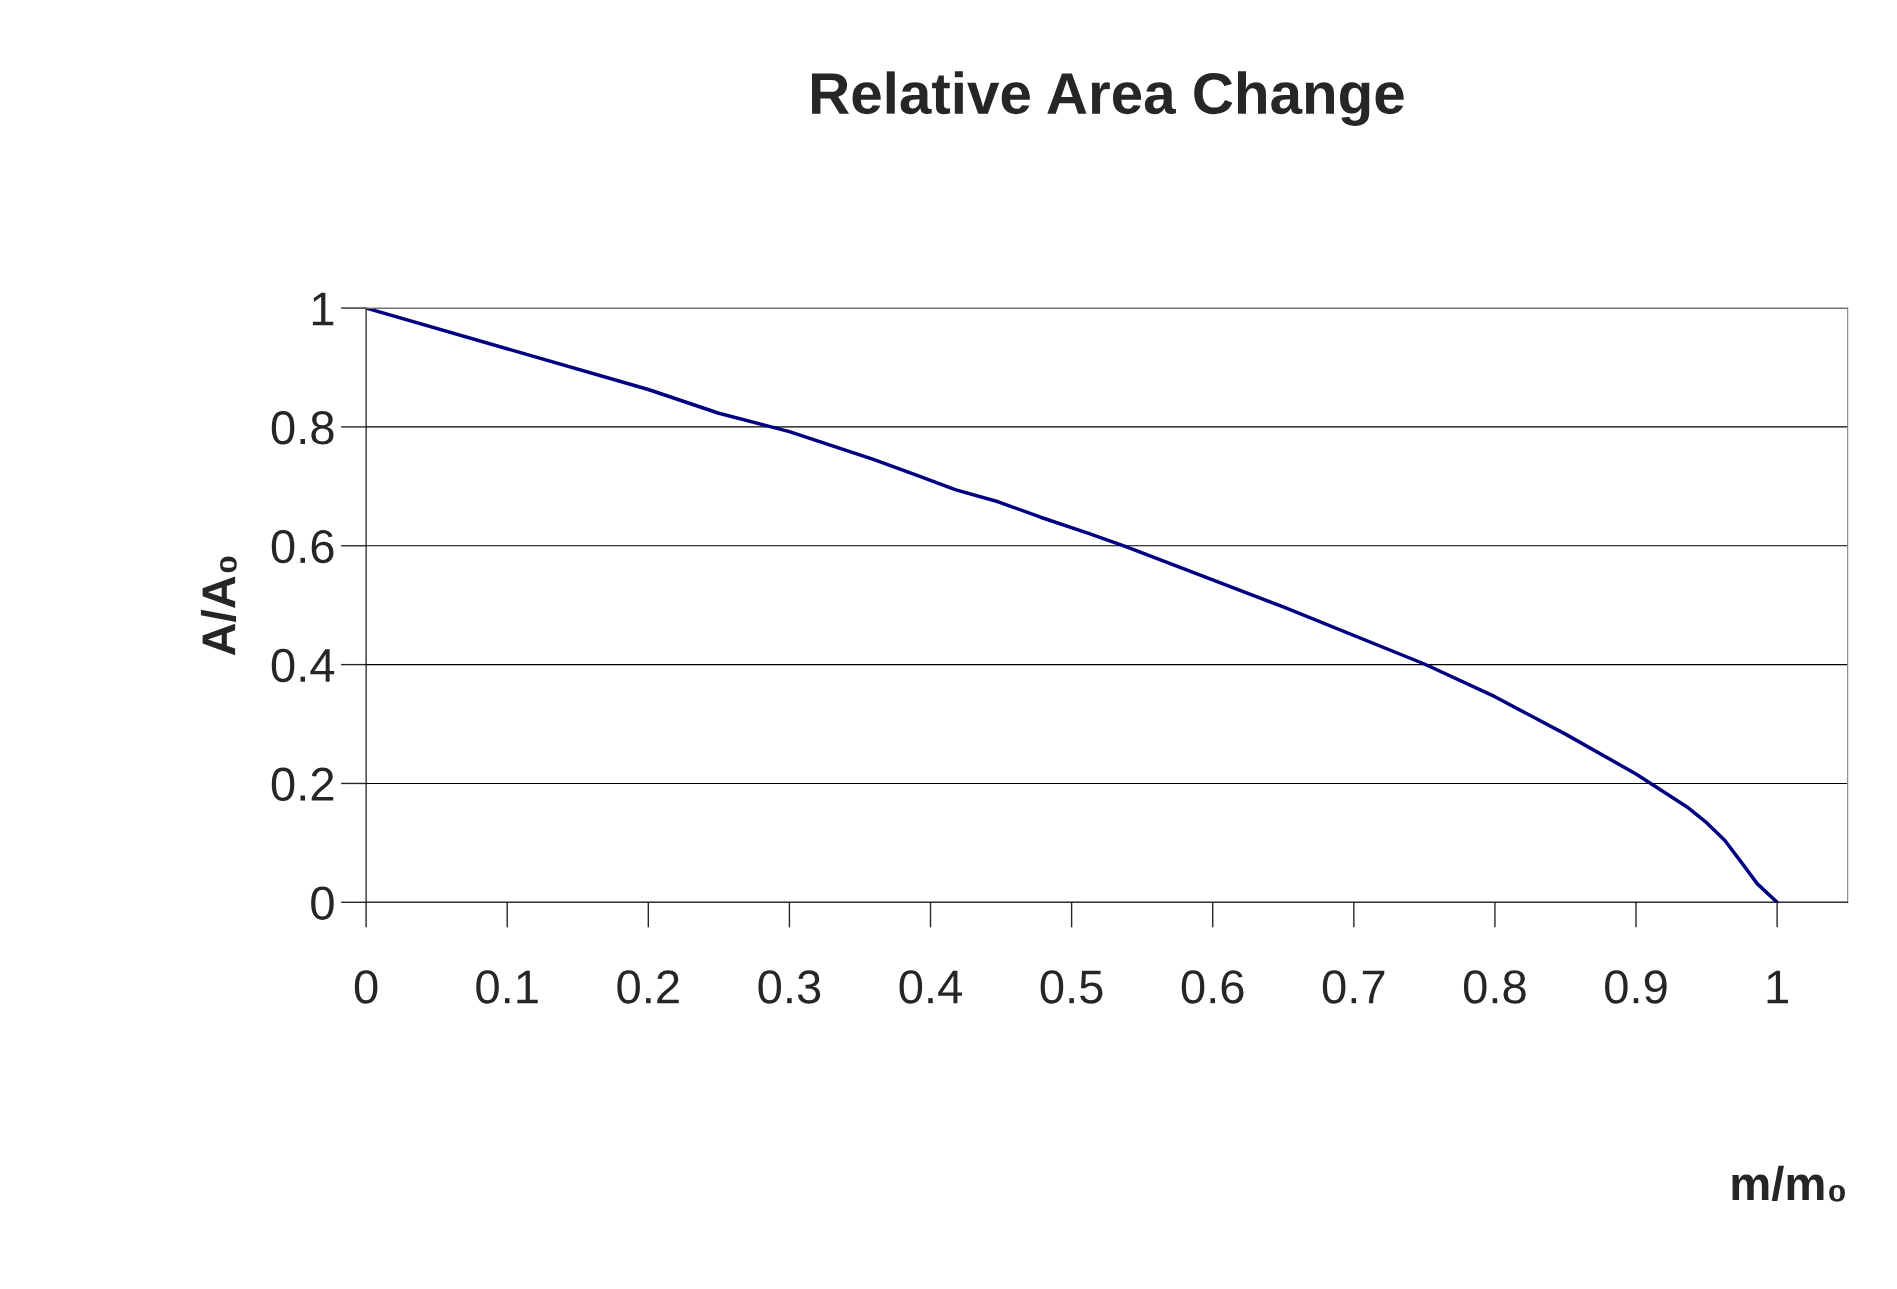 The image size is (1897, 1289). What do you see at coordinates (366, 987) in the screenshot?
I see `x-tick-label: 0` at bounding box center [366, 987].